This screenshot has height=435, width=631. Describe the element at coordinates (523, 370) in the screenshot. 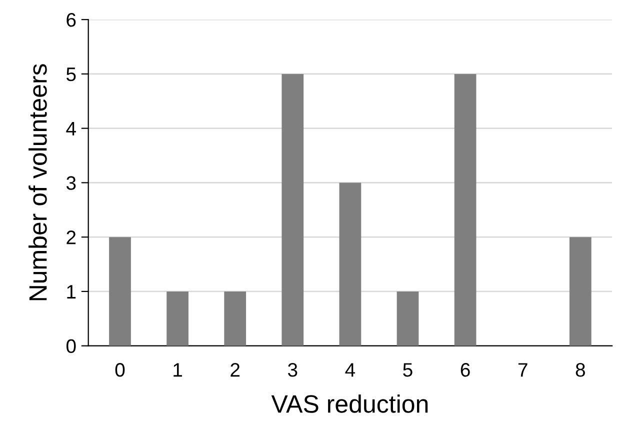

I see `x-tick-label: 7` at that location.